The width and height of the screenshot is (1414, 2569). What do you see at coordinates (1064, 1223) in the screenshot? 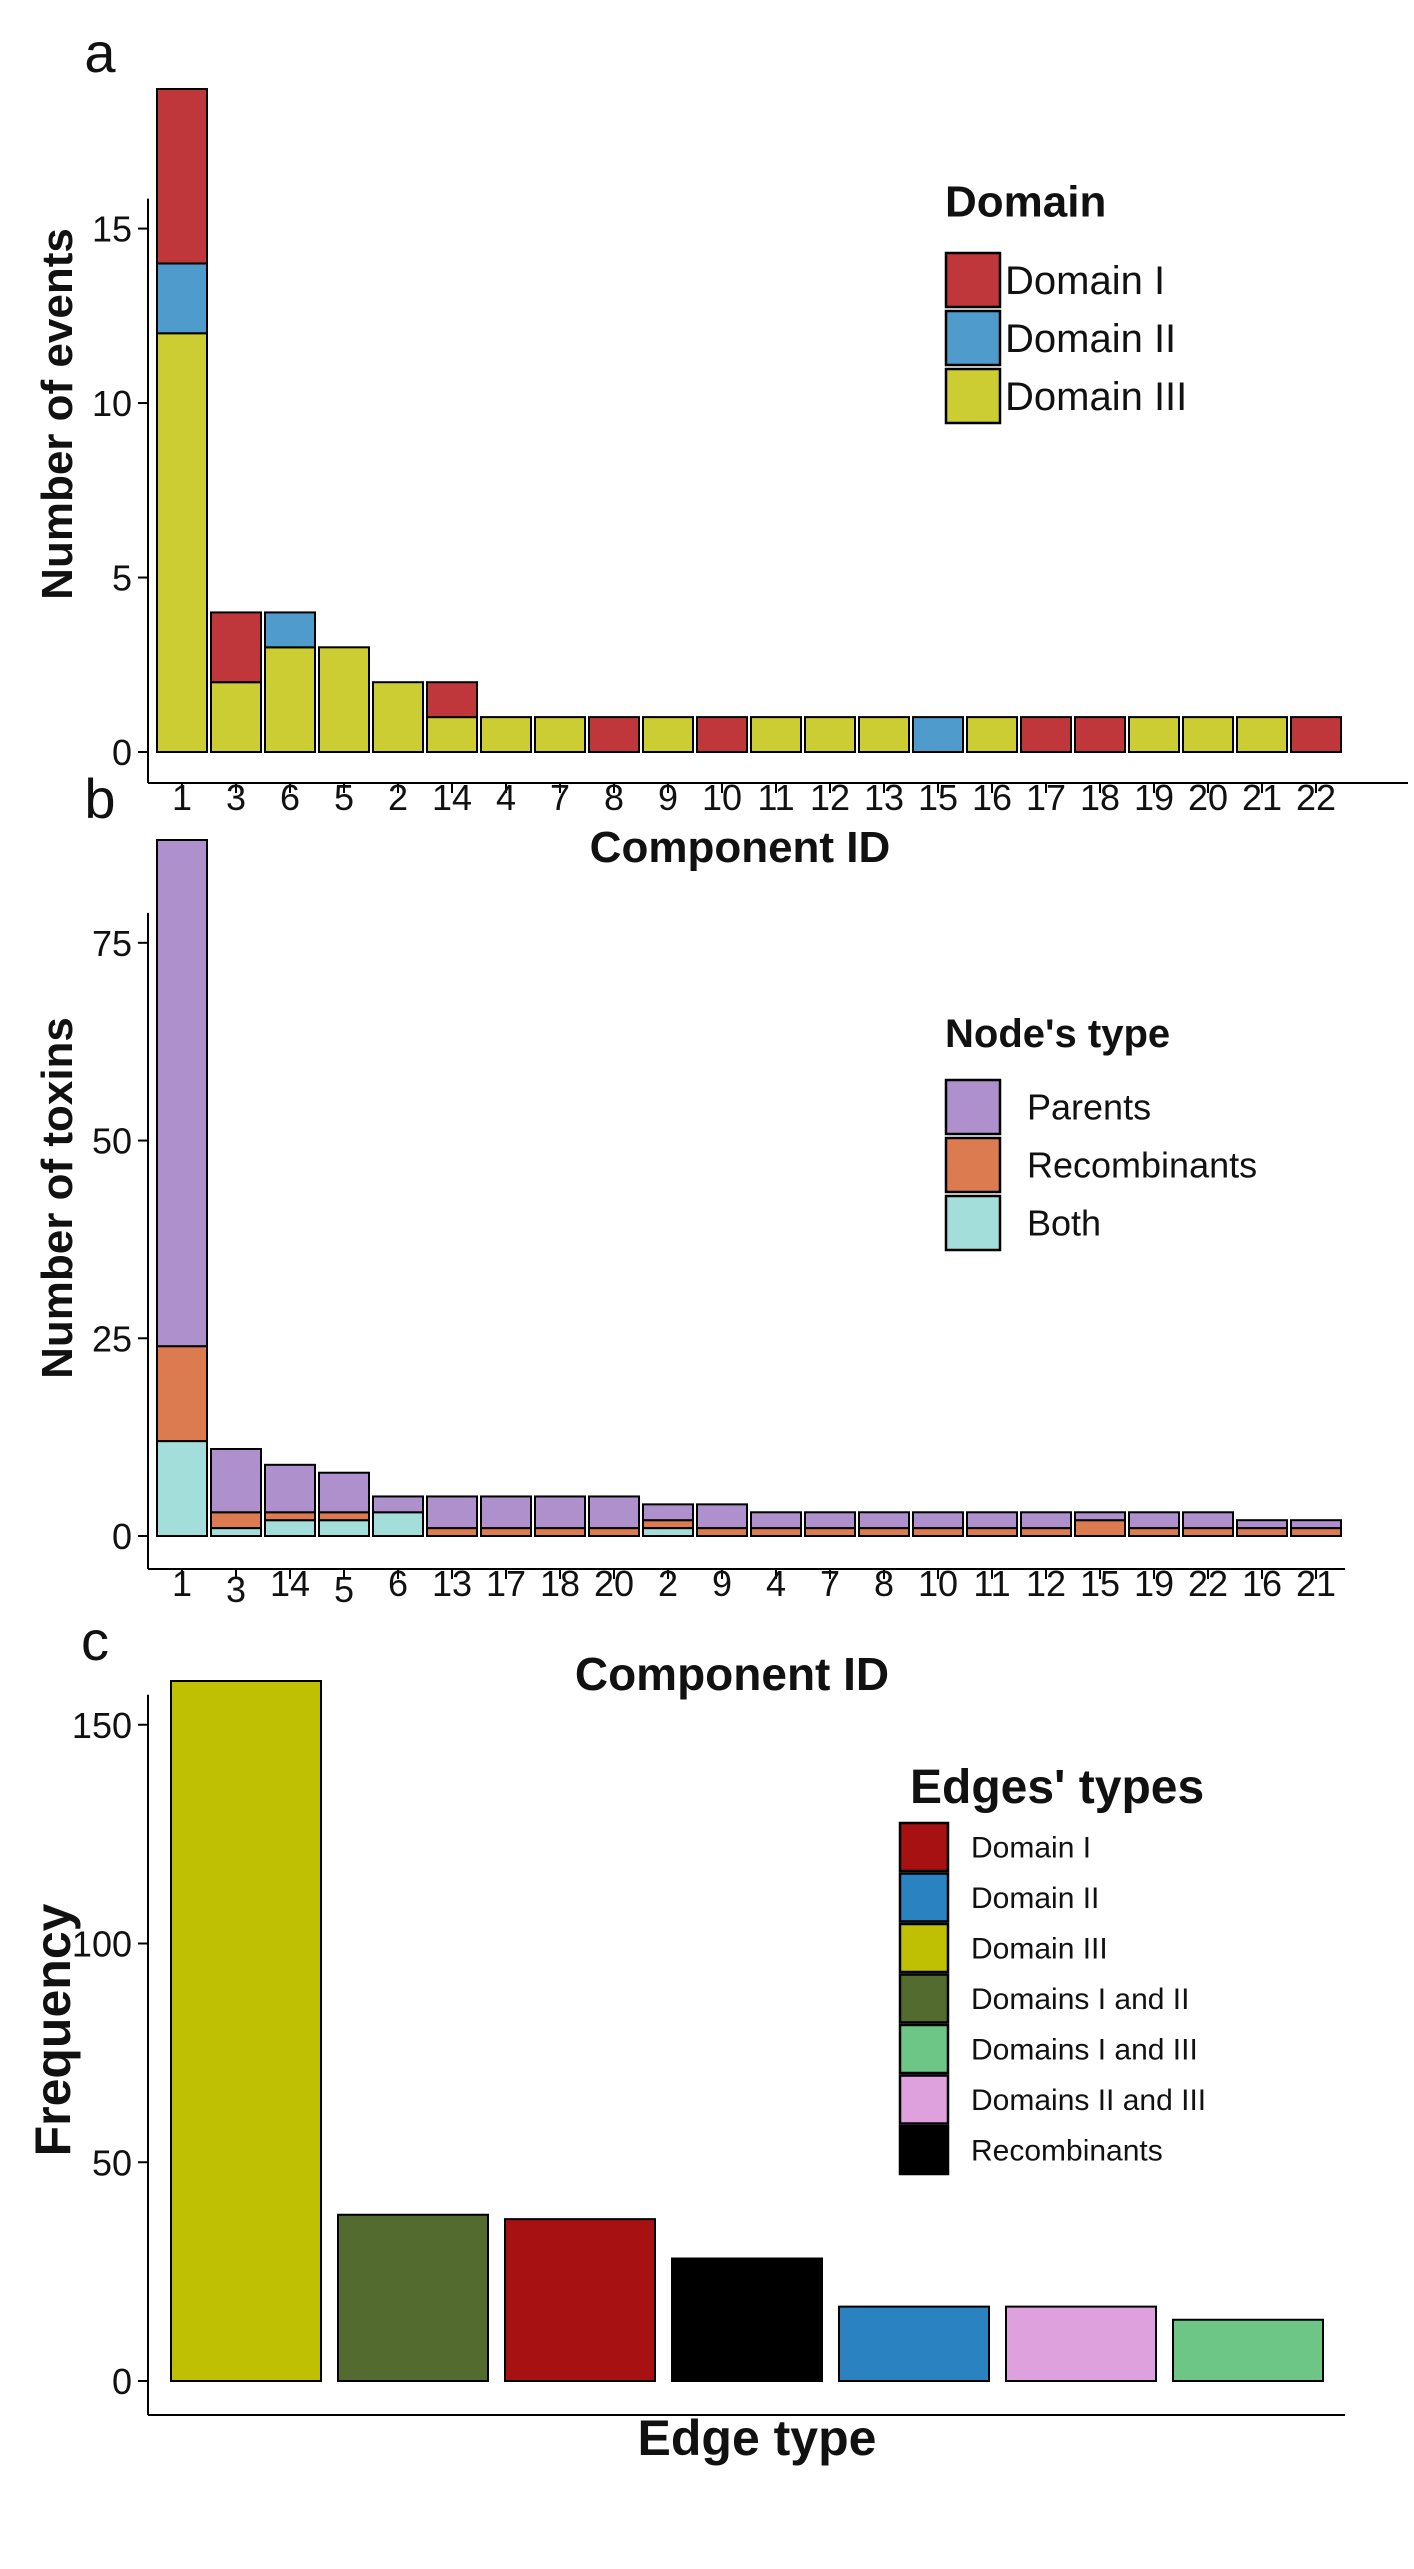
I see `legend-label: Both` at bounding box center [1064, 1223].